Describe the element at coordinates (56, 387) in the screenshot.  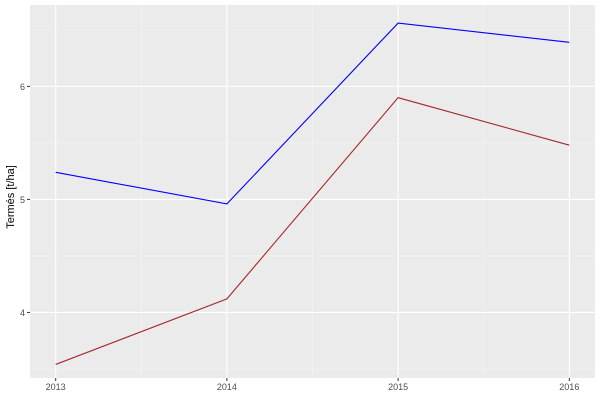
I see `x-tick-label: 2013` at that location.